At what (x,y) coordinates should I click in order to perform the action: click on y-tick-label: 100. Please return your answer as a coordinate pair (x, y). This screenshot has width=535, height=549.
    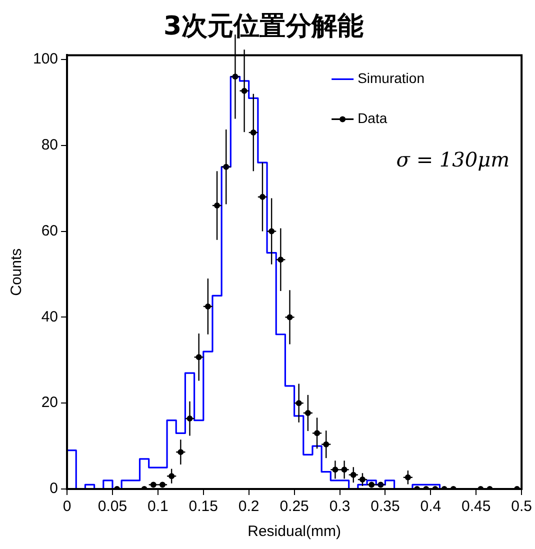
    Looking at the image, I should click on (45, 59).